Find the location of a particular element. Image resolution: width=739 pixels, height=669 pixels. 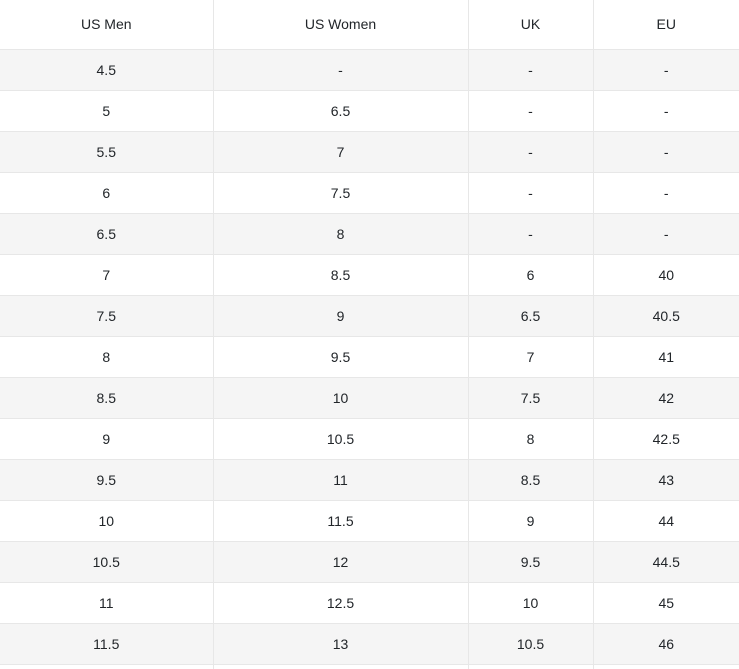

table-row: 9 10.5 8 42.5 is located at coordinates (369, 439).